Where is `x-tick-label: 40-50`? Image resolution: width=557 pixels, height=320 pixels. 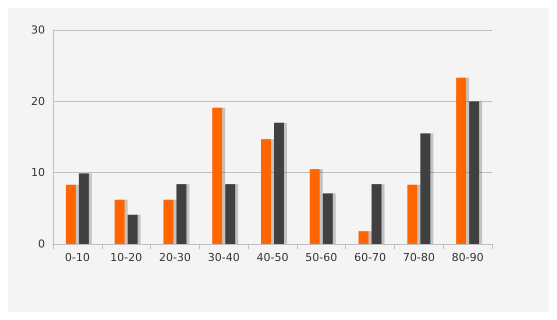 x-tick-label: 40-50 is located at coordinates (272, 257).